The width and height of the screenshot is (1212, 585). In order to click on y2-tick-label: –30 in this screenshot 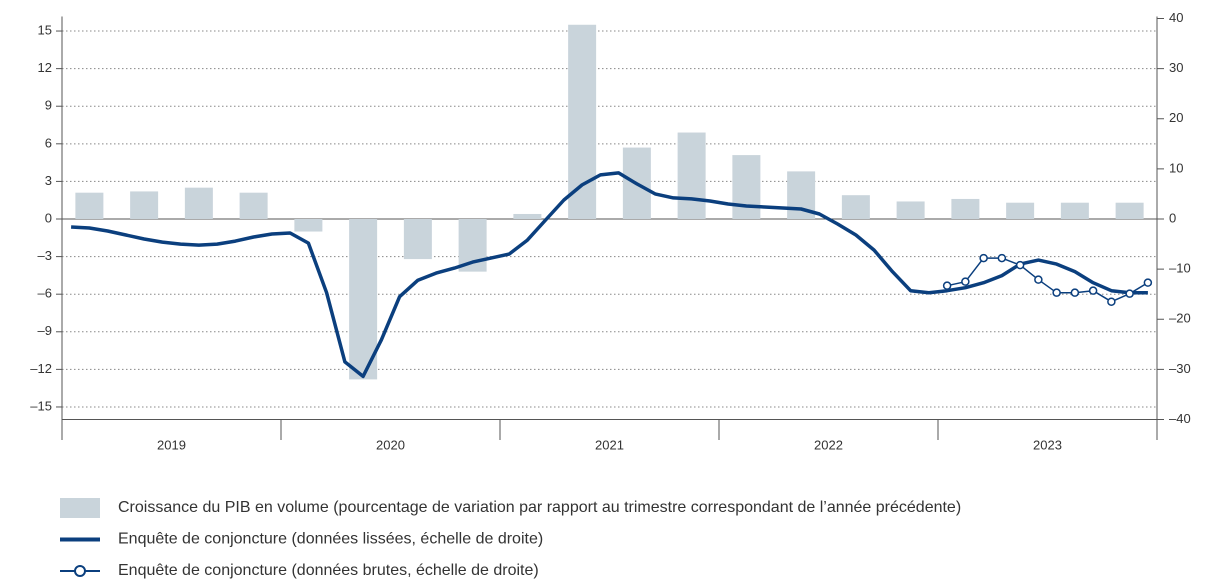, I will do `click(1180, 368)`.